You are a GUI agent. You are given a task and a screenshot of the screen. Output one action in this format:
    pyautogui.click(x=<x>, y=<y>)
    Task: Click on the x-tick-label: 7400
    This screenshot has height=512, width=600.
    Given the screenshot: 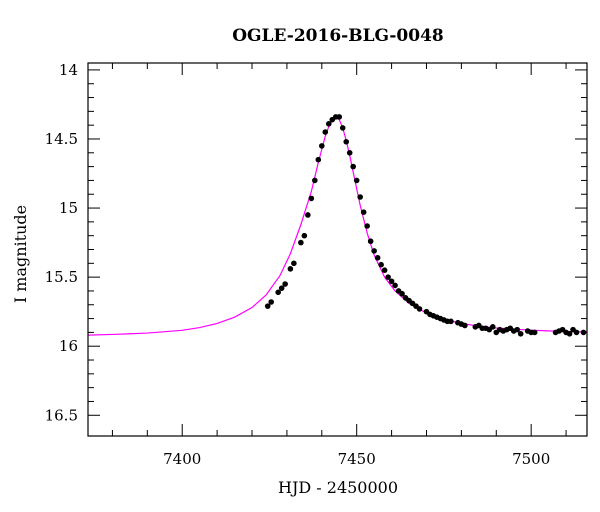 What is the action you would take?
    pyautogui.click(x=182, y=459)
    